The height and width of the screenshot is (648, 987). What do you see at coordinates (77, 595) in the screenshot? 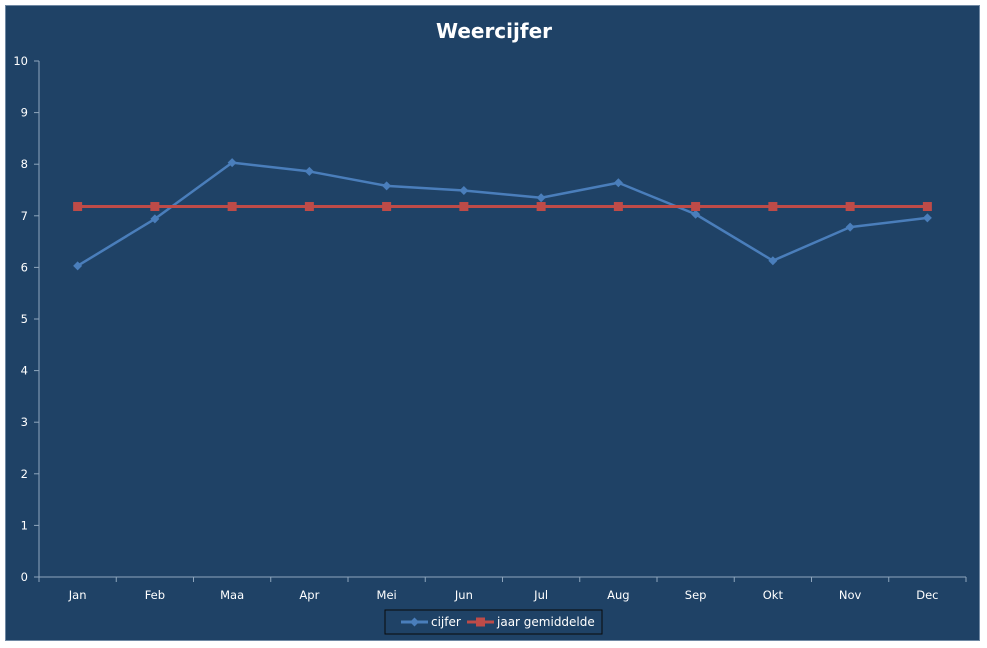
I see `x-tick-label: Jan` at bounding box center [77, 595].